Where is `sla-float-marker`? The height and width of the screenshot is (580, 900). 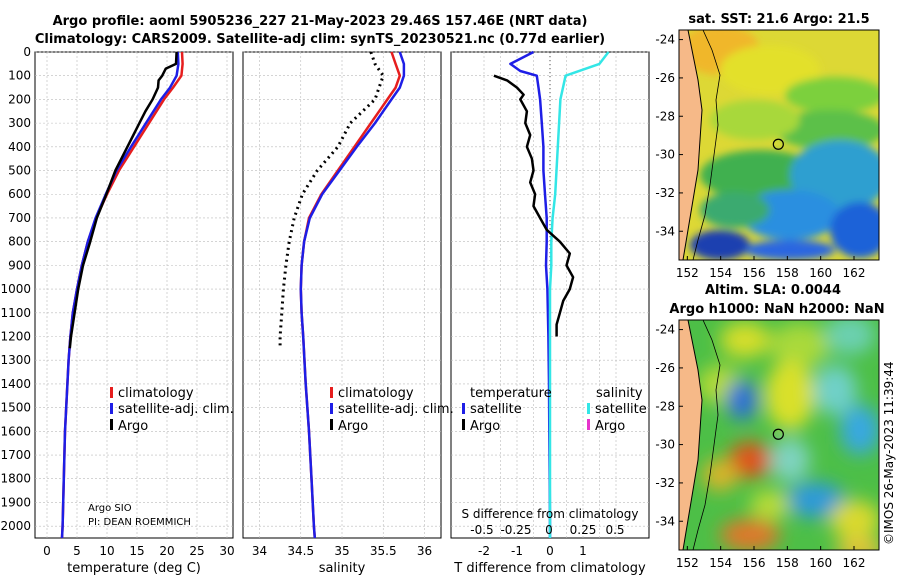
sla-float-marker is located at coordinates (778, 434).